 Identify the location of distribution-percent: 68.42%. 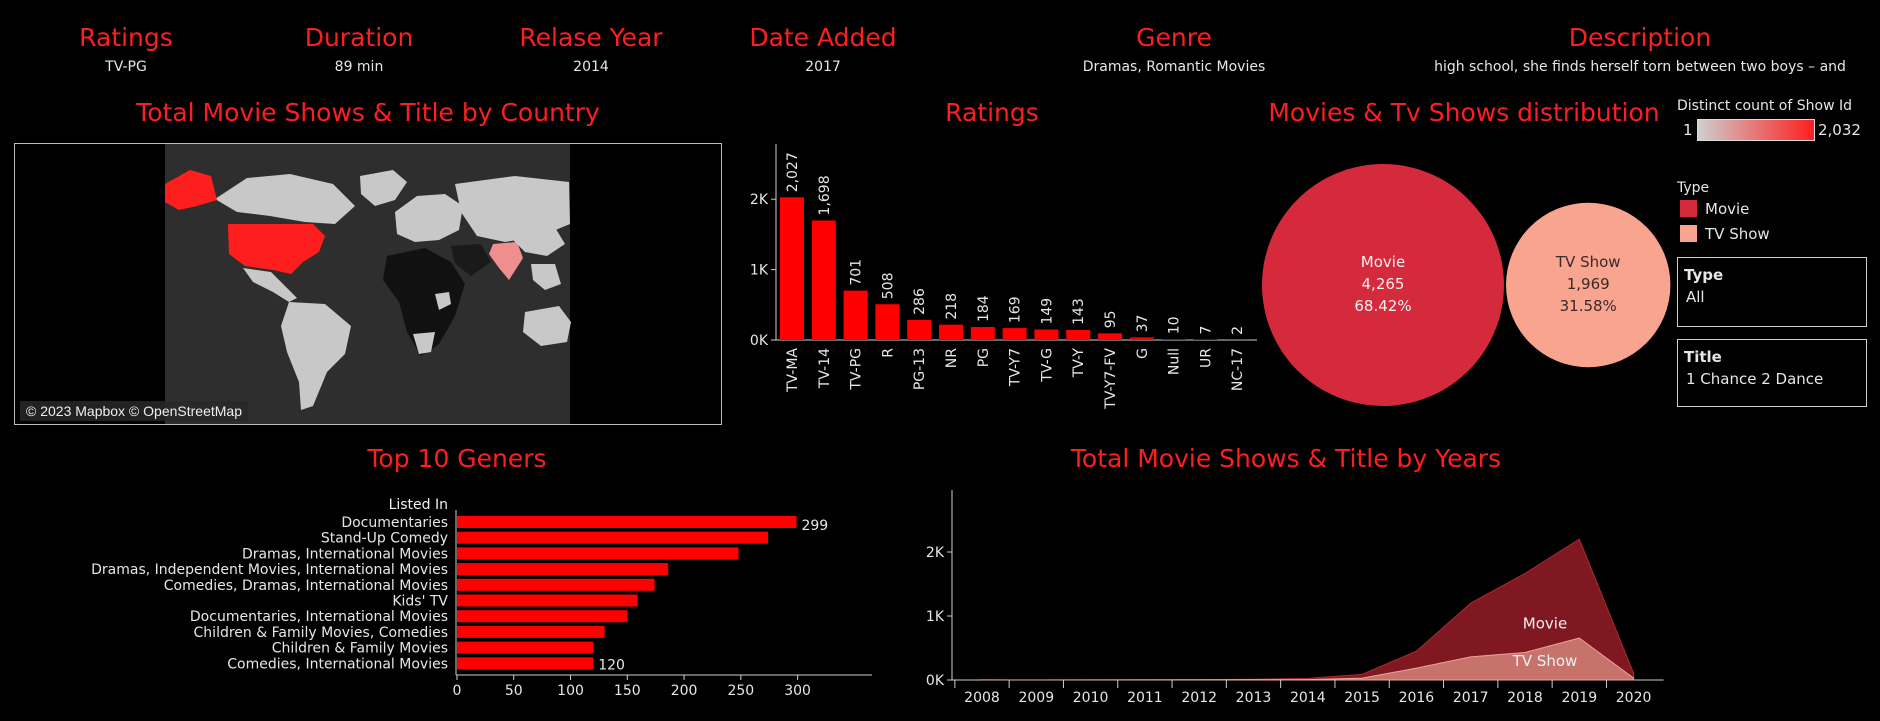
(1382, 306).